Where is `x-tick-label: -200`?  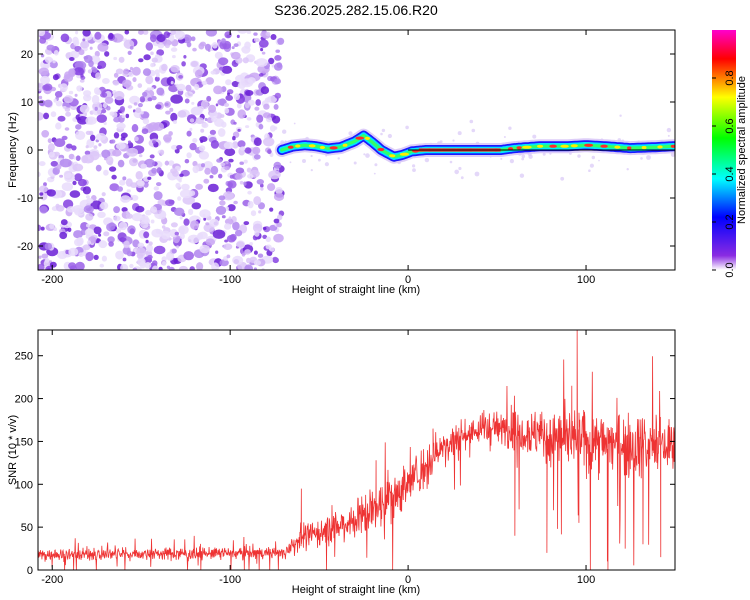 x-tick-label: -200 is located at coordinates (52, 580).